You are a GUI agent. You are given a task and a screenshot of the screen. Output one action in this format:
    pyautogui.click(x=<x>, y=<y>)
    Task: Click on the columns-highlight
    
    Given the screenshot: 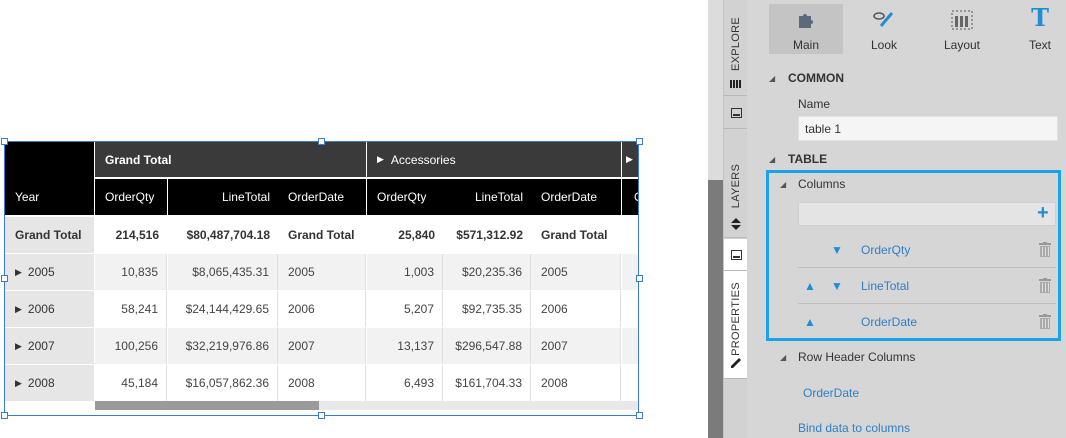 What is the action you would take?
    pyautogui.click(x=913, y=255)
    